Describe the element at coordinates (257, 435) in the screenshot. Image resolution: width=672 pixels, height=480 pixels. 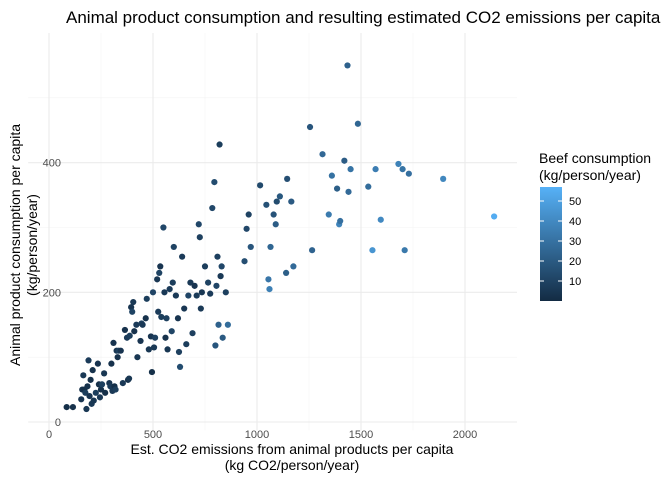
I see `x-tick-label: 1000` at that location.